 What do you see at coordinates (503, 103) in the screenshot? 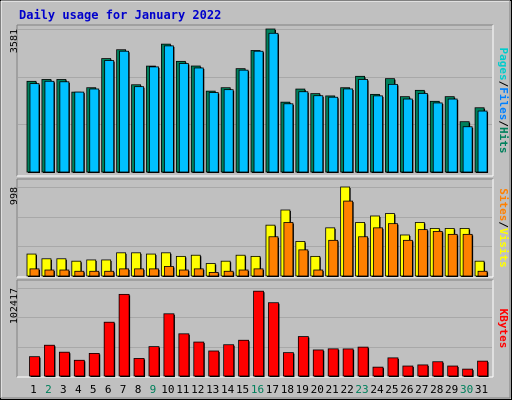
I see `legend-part: Files` at bounding box center [503, 103].